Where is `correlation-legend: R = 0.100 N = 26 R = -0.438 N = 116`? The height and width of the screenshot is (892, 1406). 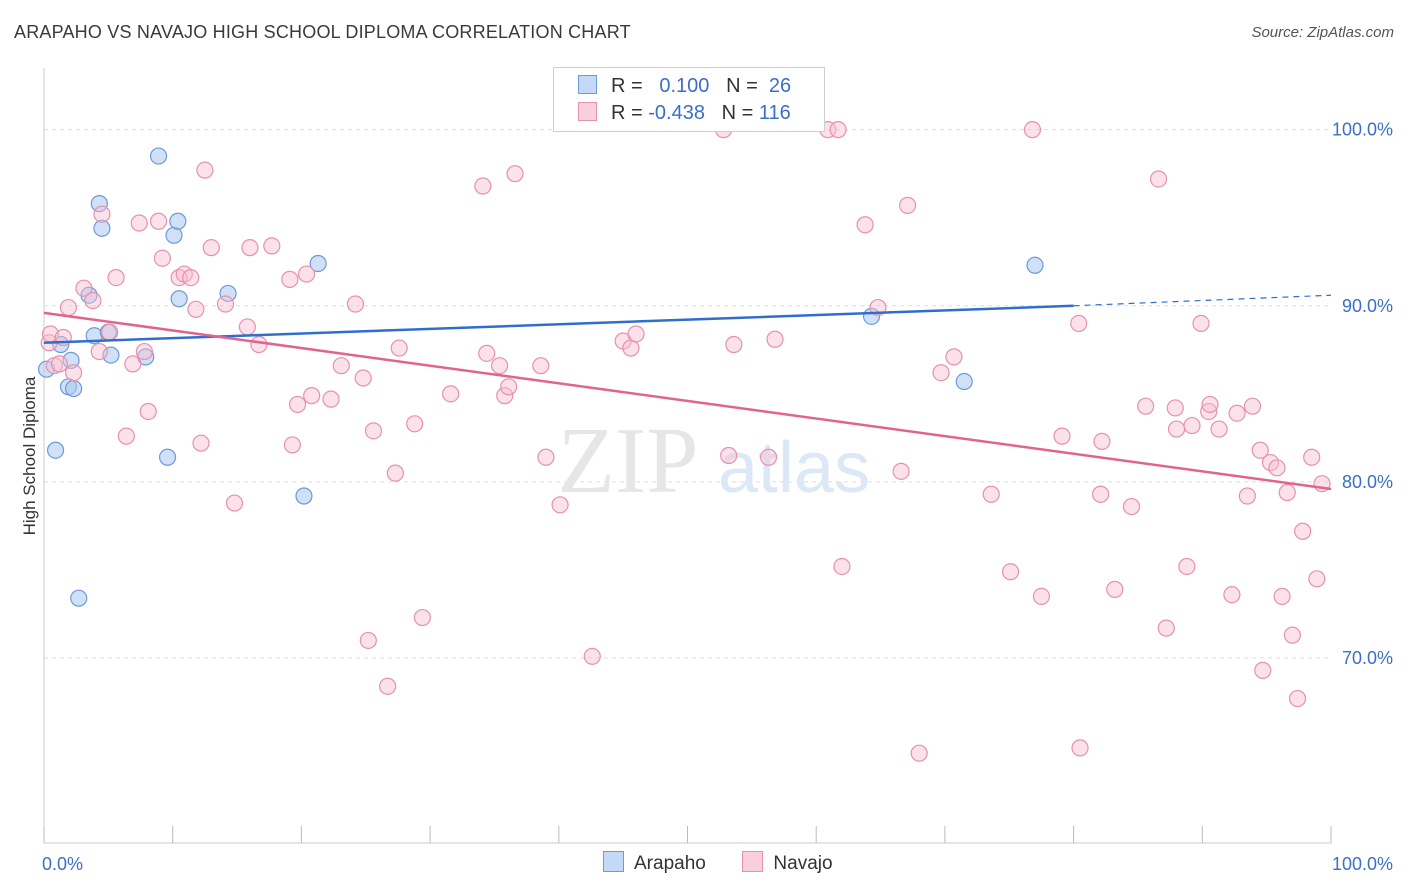
correlation-legend: R = 0.100 N = 26 R = -0.438 N = 116 is located at coordinates (689, 99).